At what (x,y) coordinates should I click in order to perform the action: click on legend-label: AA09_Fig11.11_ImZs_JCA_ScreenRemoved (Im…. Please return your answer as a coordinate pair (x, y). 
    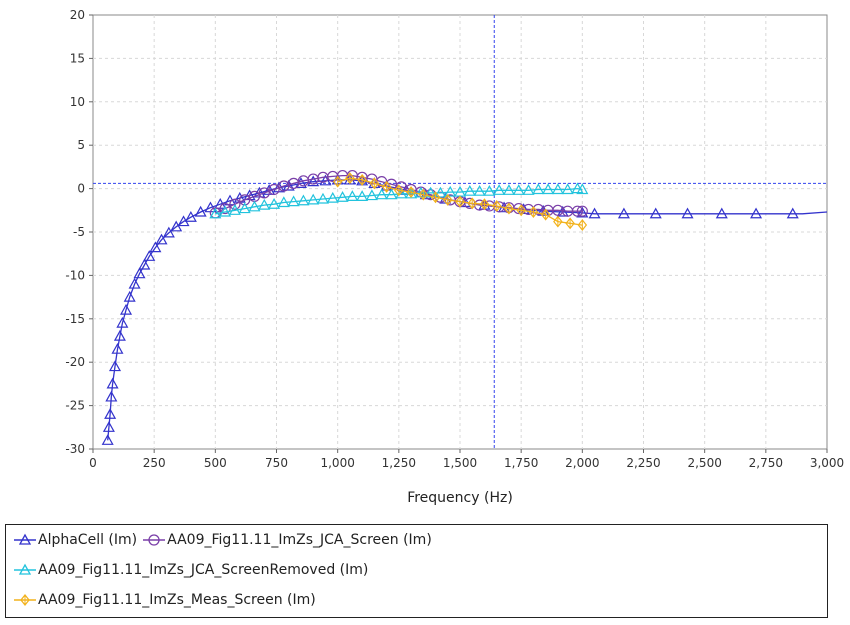
    Looking at the image, I should click on (203, 570).